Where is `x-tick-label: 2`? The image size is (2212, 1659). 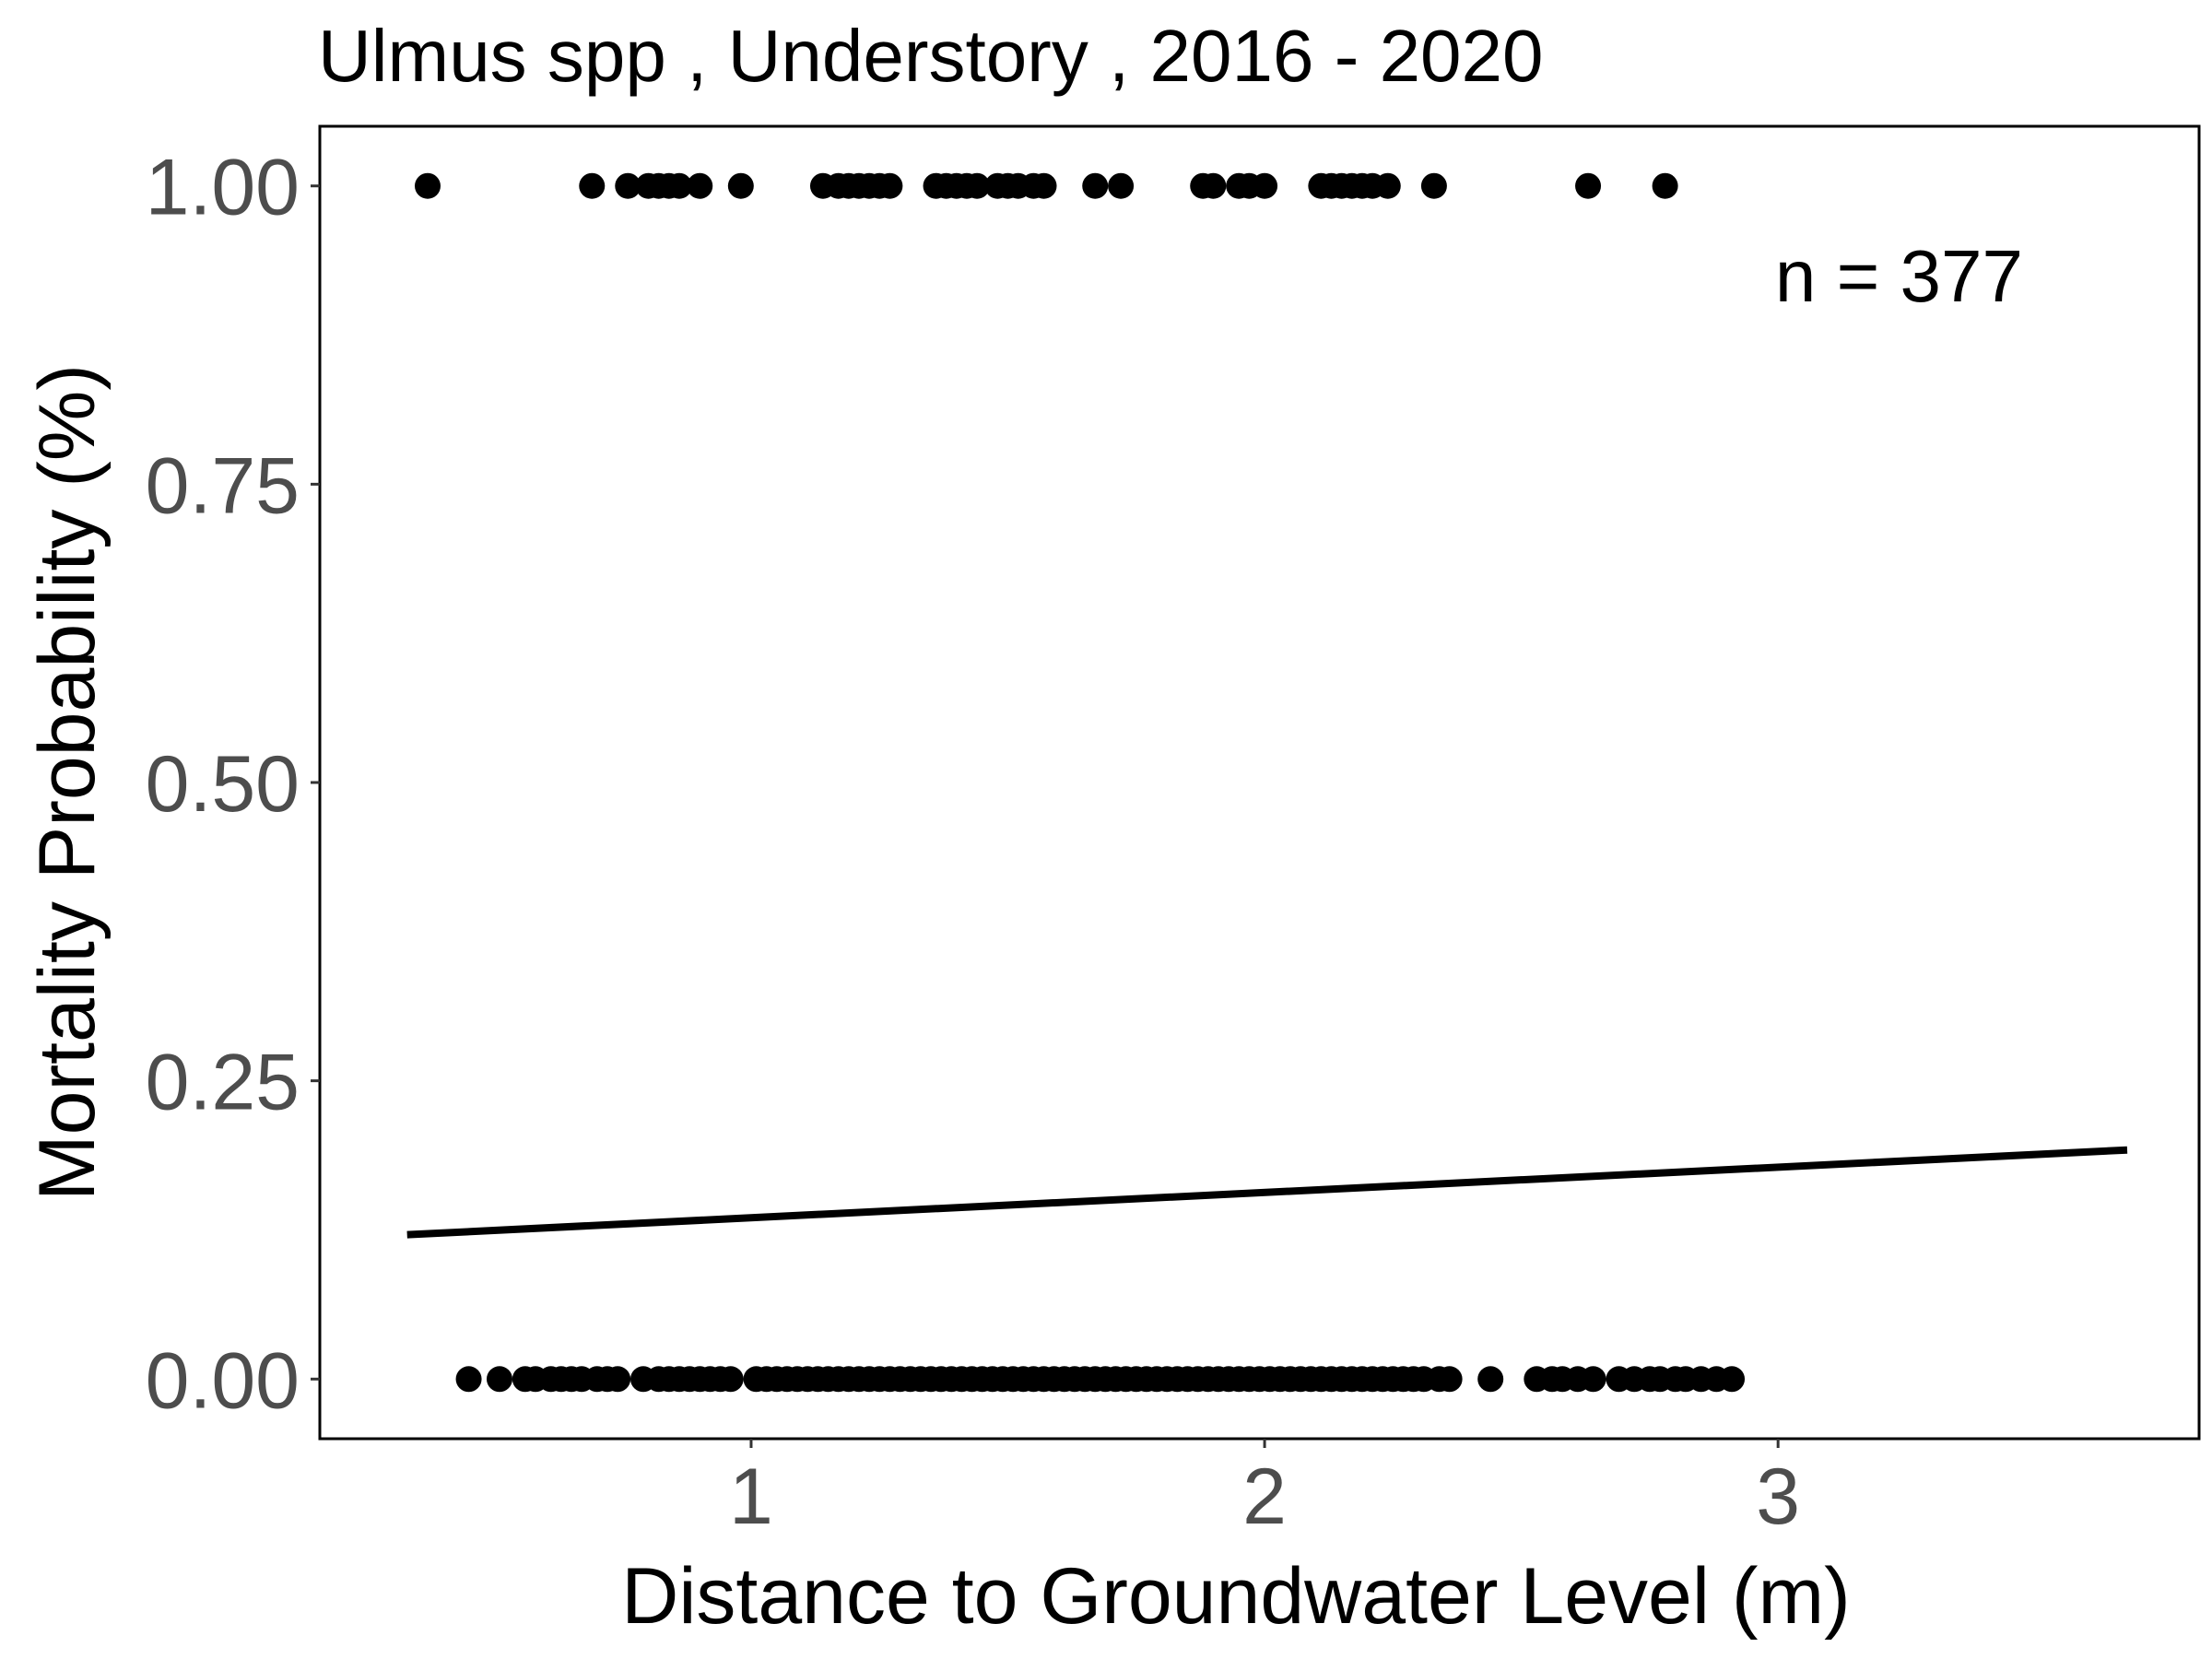
x-tick-label: 2 is located at coordinates (1264, 1497).